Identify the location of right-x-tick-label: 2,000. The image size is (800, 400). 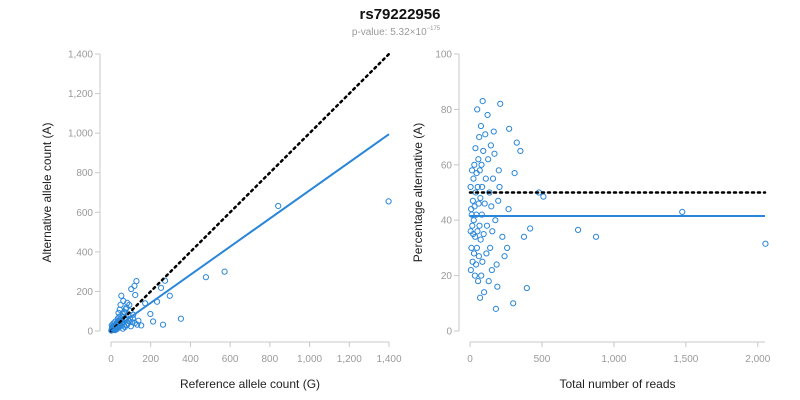
(757, 359).